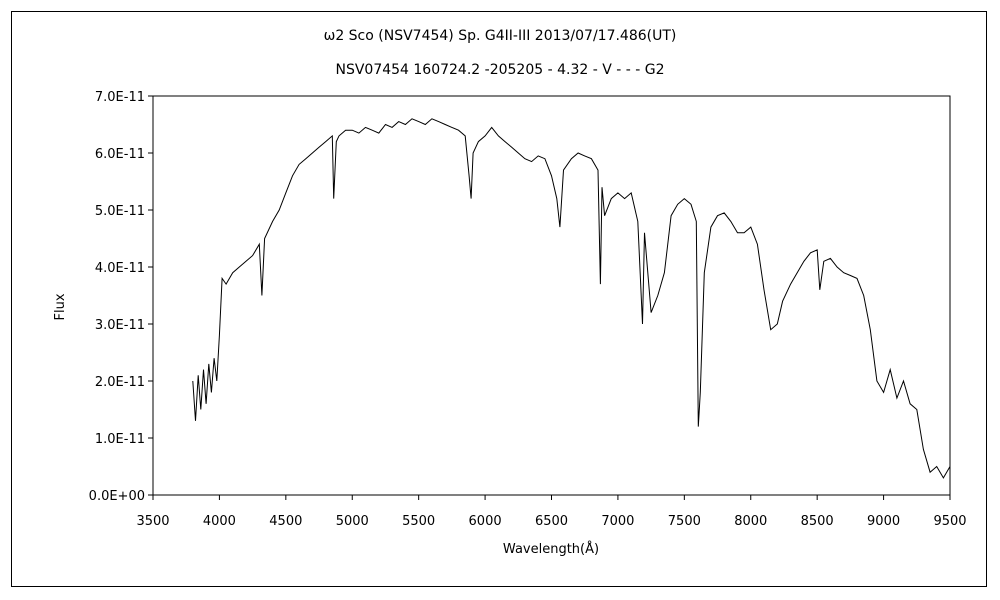  I want to click on x-tick-label: 6500, so click(551, 521).